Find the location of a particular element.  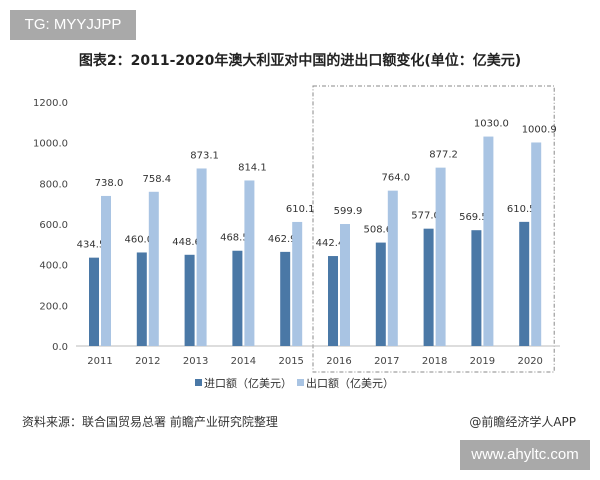

data-label: 764.0 is located at coordinates (395, 178).